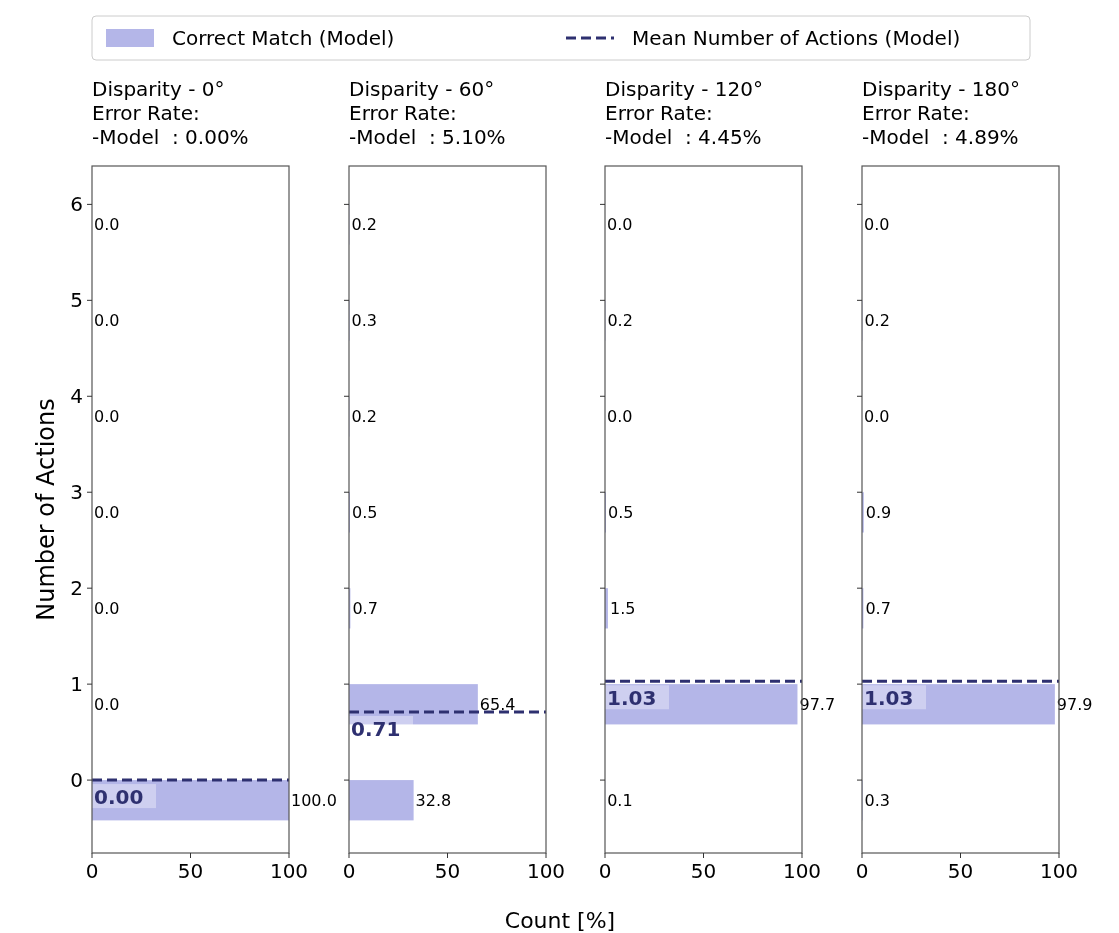 The image size is (1119, 933). I want to click on data-label: 0.1, so click(620, 800).